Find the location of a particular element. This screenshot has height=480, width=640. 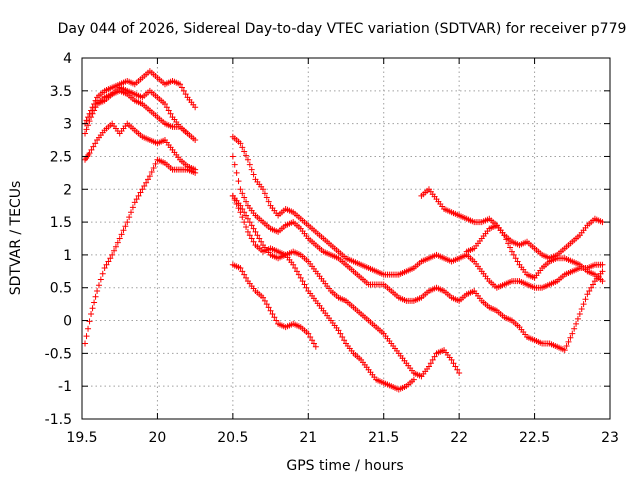

series-arc11 is located at coordinates (512, 224).